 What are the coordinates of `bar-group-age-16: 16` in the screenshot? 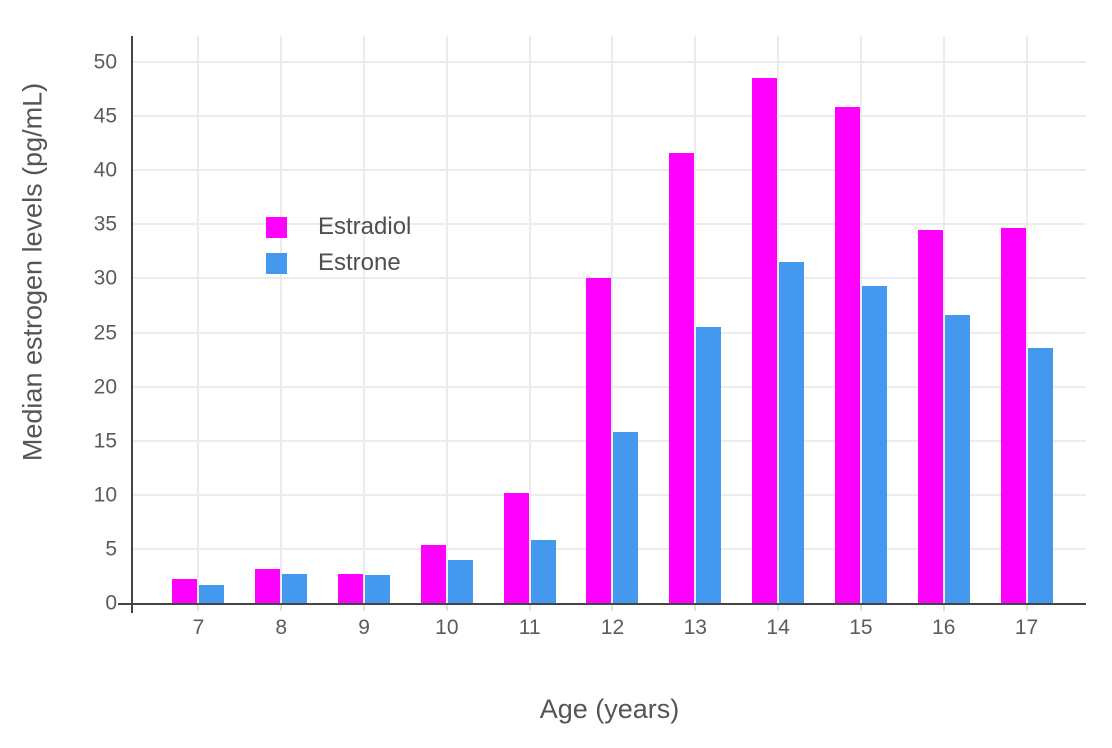 It's located at (943, 337).